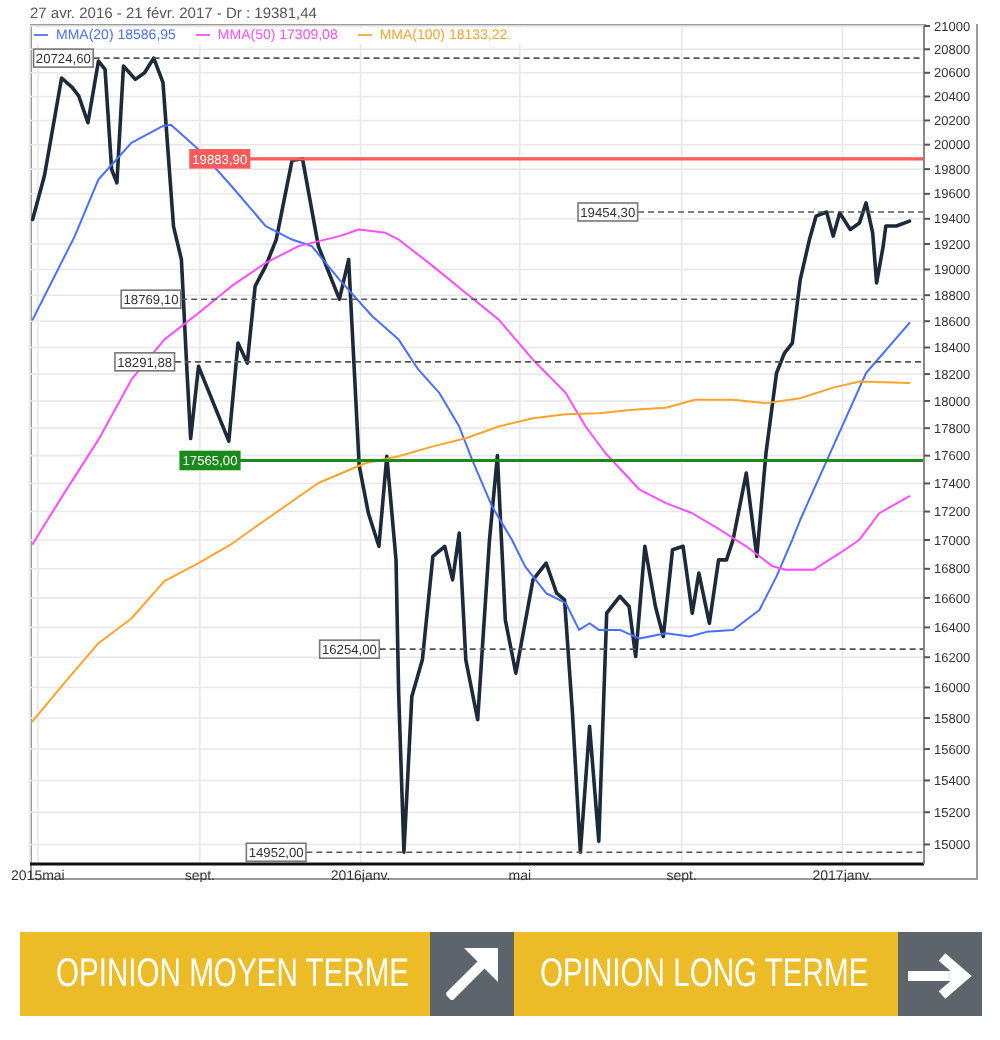  Describe the element at coordinates (704, 974) in the screenshot. I see `text: OPINION LONG TERME` at that location.